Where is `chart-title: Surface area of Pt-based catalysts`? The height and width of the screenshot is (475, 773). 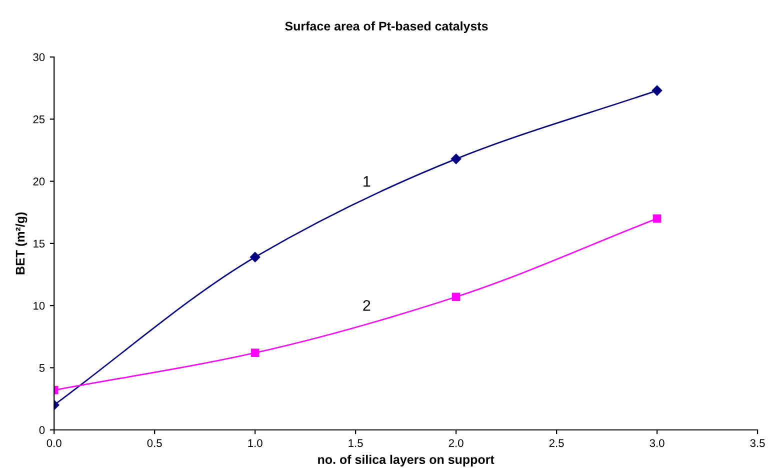 chart-title: Surface area of Pt-based catalysts is located at coordinates (386, 27).